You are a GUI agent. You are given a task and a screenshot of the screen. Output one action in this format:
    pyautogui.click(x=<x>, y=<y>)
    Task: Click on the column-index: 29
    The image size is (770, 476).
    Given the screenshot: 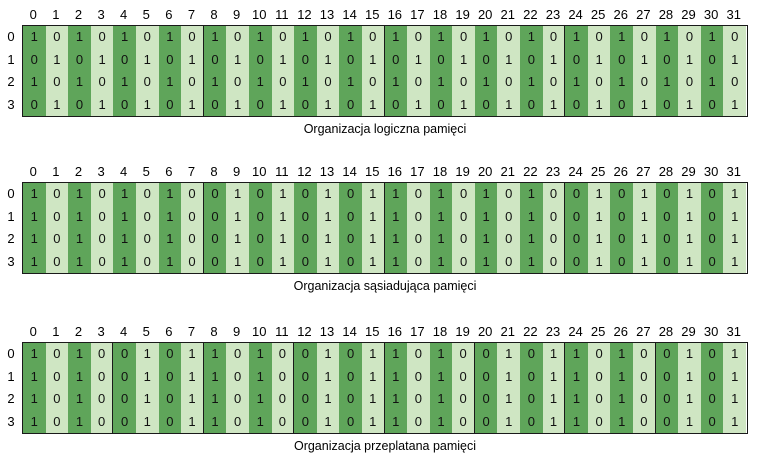 What is the action you would take?
    pyautogui.click(x=688, y=14)
    